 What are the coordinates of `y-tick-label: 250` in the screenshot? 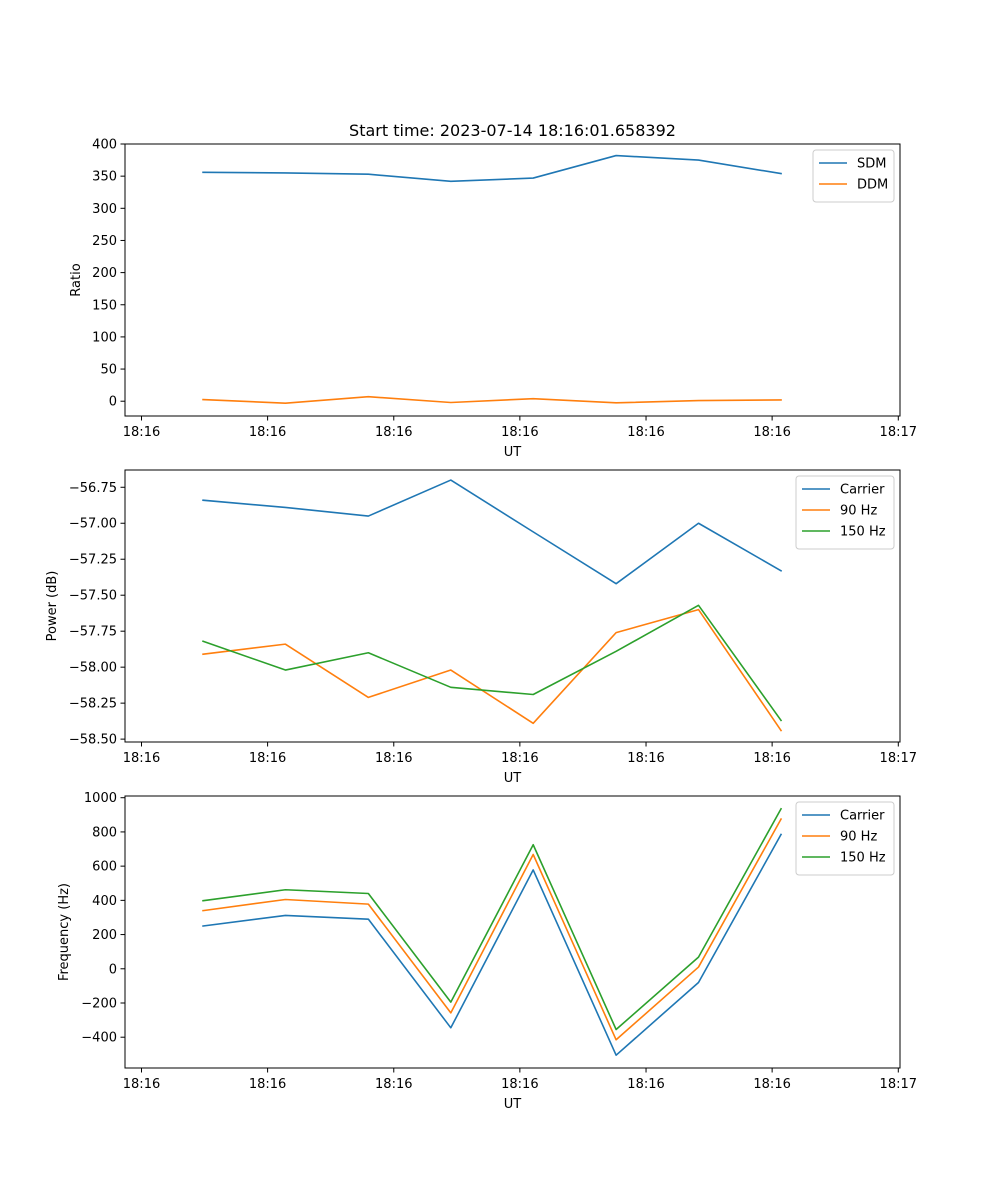 It's located at (104, 241).